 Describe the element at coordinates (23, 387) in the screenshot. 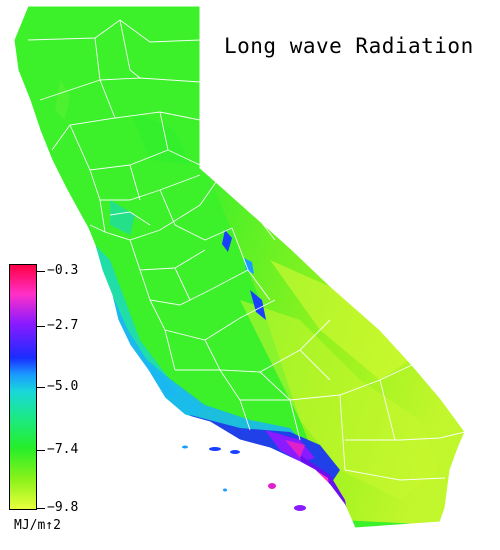

I see `legend-color-bar` at that location.